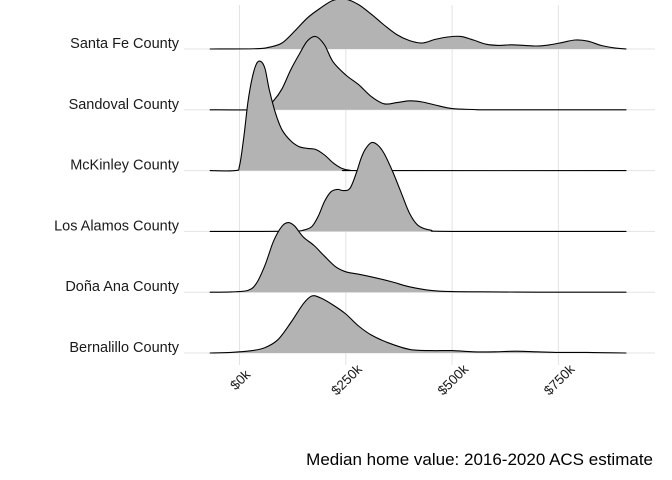 Image resolution: width=672 pixels, height=480 pixels. Describe the element at coordinates (346, 379) in the screenshot. I see `x-tick-label-1: $250k` at that location.